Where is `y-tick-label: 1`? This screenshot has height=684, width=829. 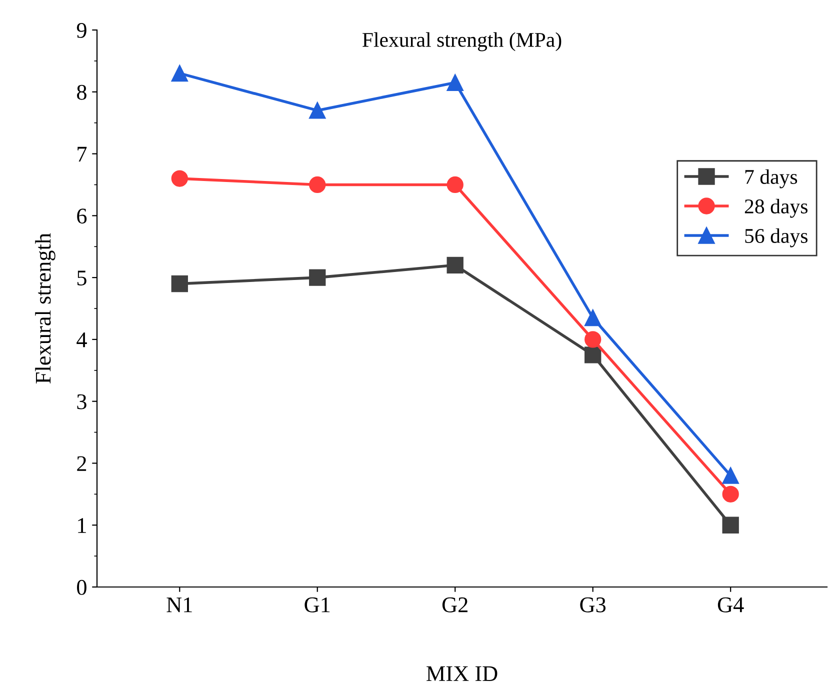 y-tick-label: 1 is located at coordinates (82, 525).